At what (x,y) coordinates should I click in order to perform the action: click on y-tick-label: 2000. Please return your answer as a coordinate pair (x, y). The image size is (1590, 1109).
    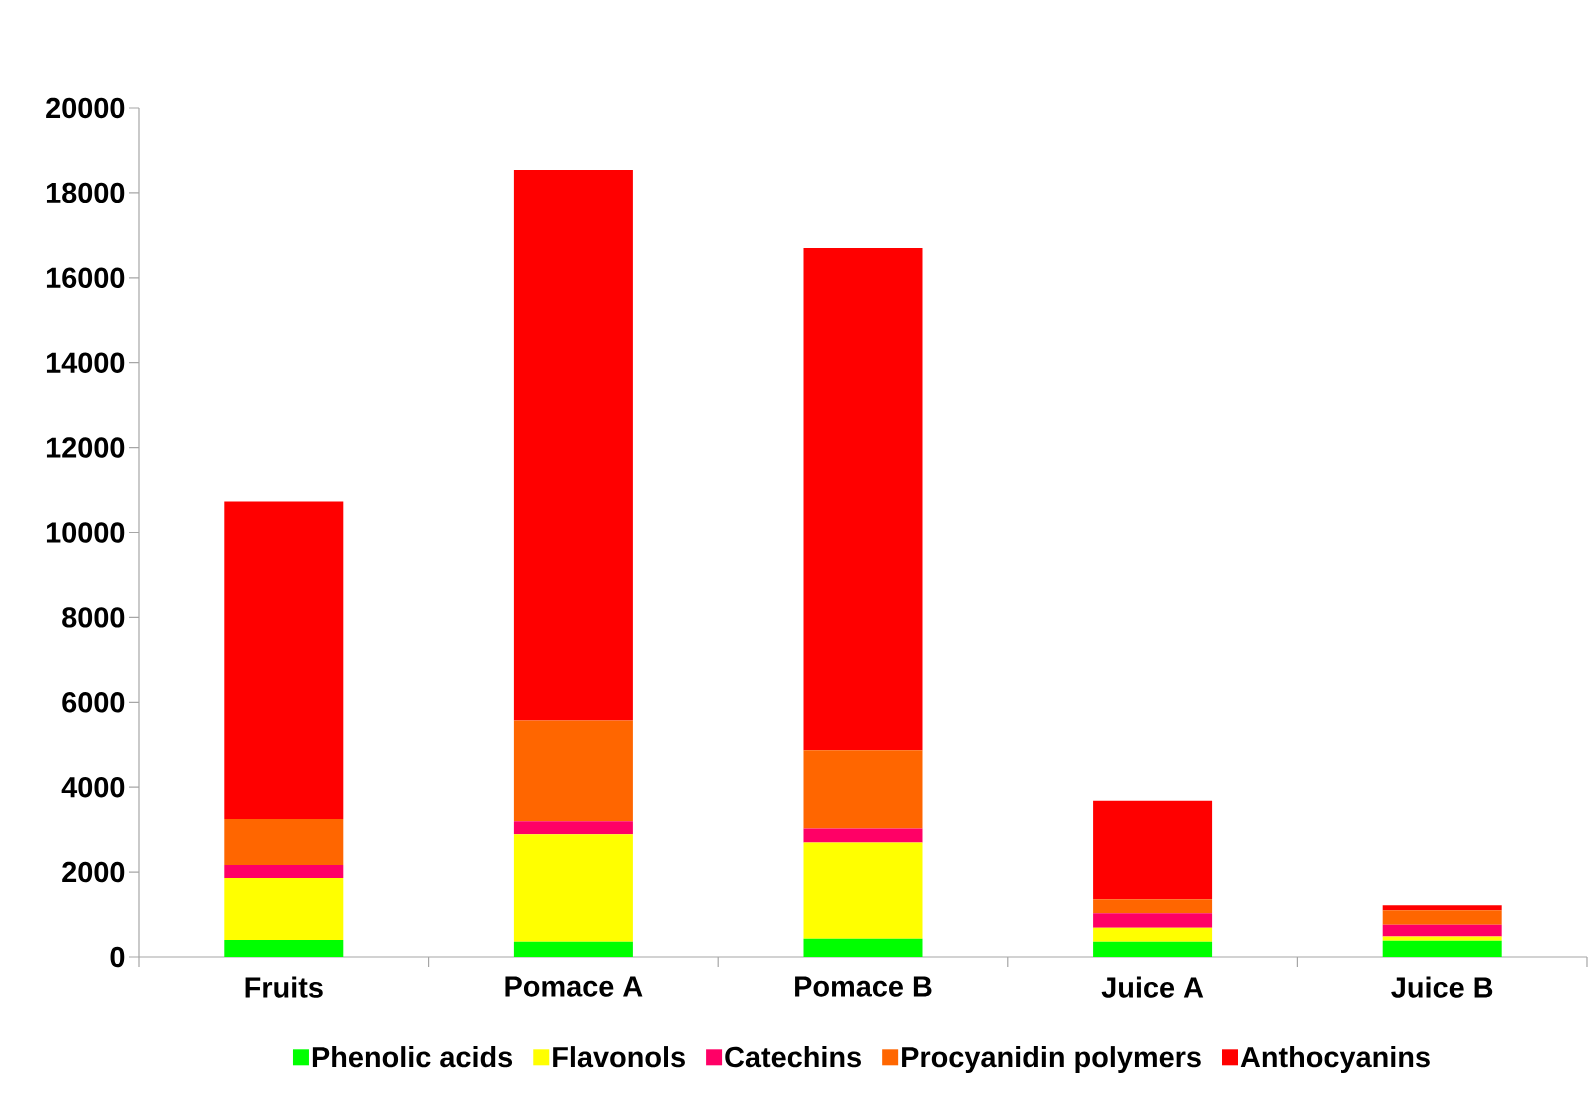
    Looking at the image, I should click on (93, 872).